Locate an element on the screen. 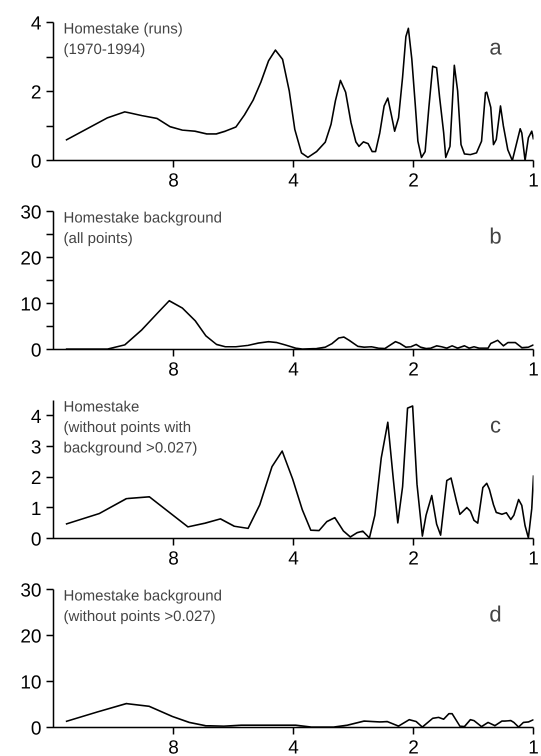  text: Homestake (without points with background >0.027) is located at coordinates (131, 427).